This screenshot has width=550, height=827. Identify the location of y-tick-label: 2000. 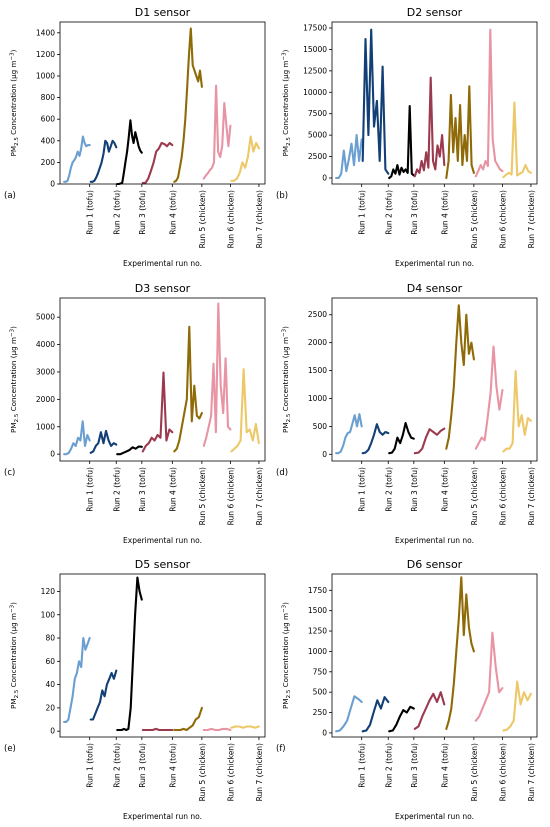
(317, 342).